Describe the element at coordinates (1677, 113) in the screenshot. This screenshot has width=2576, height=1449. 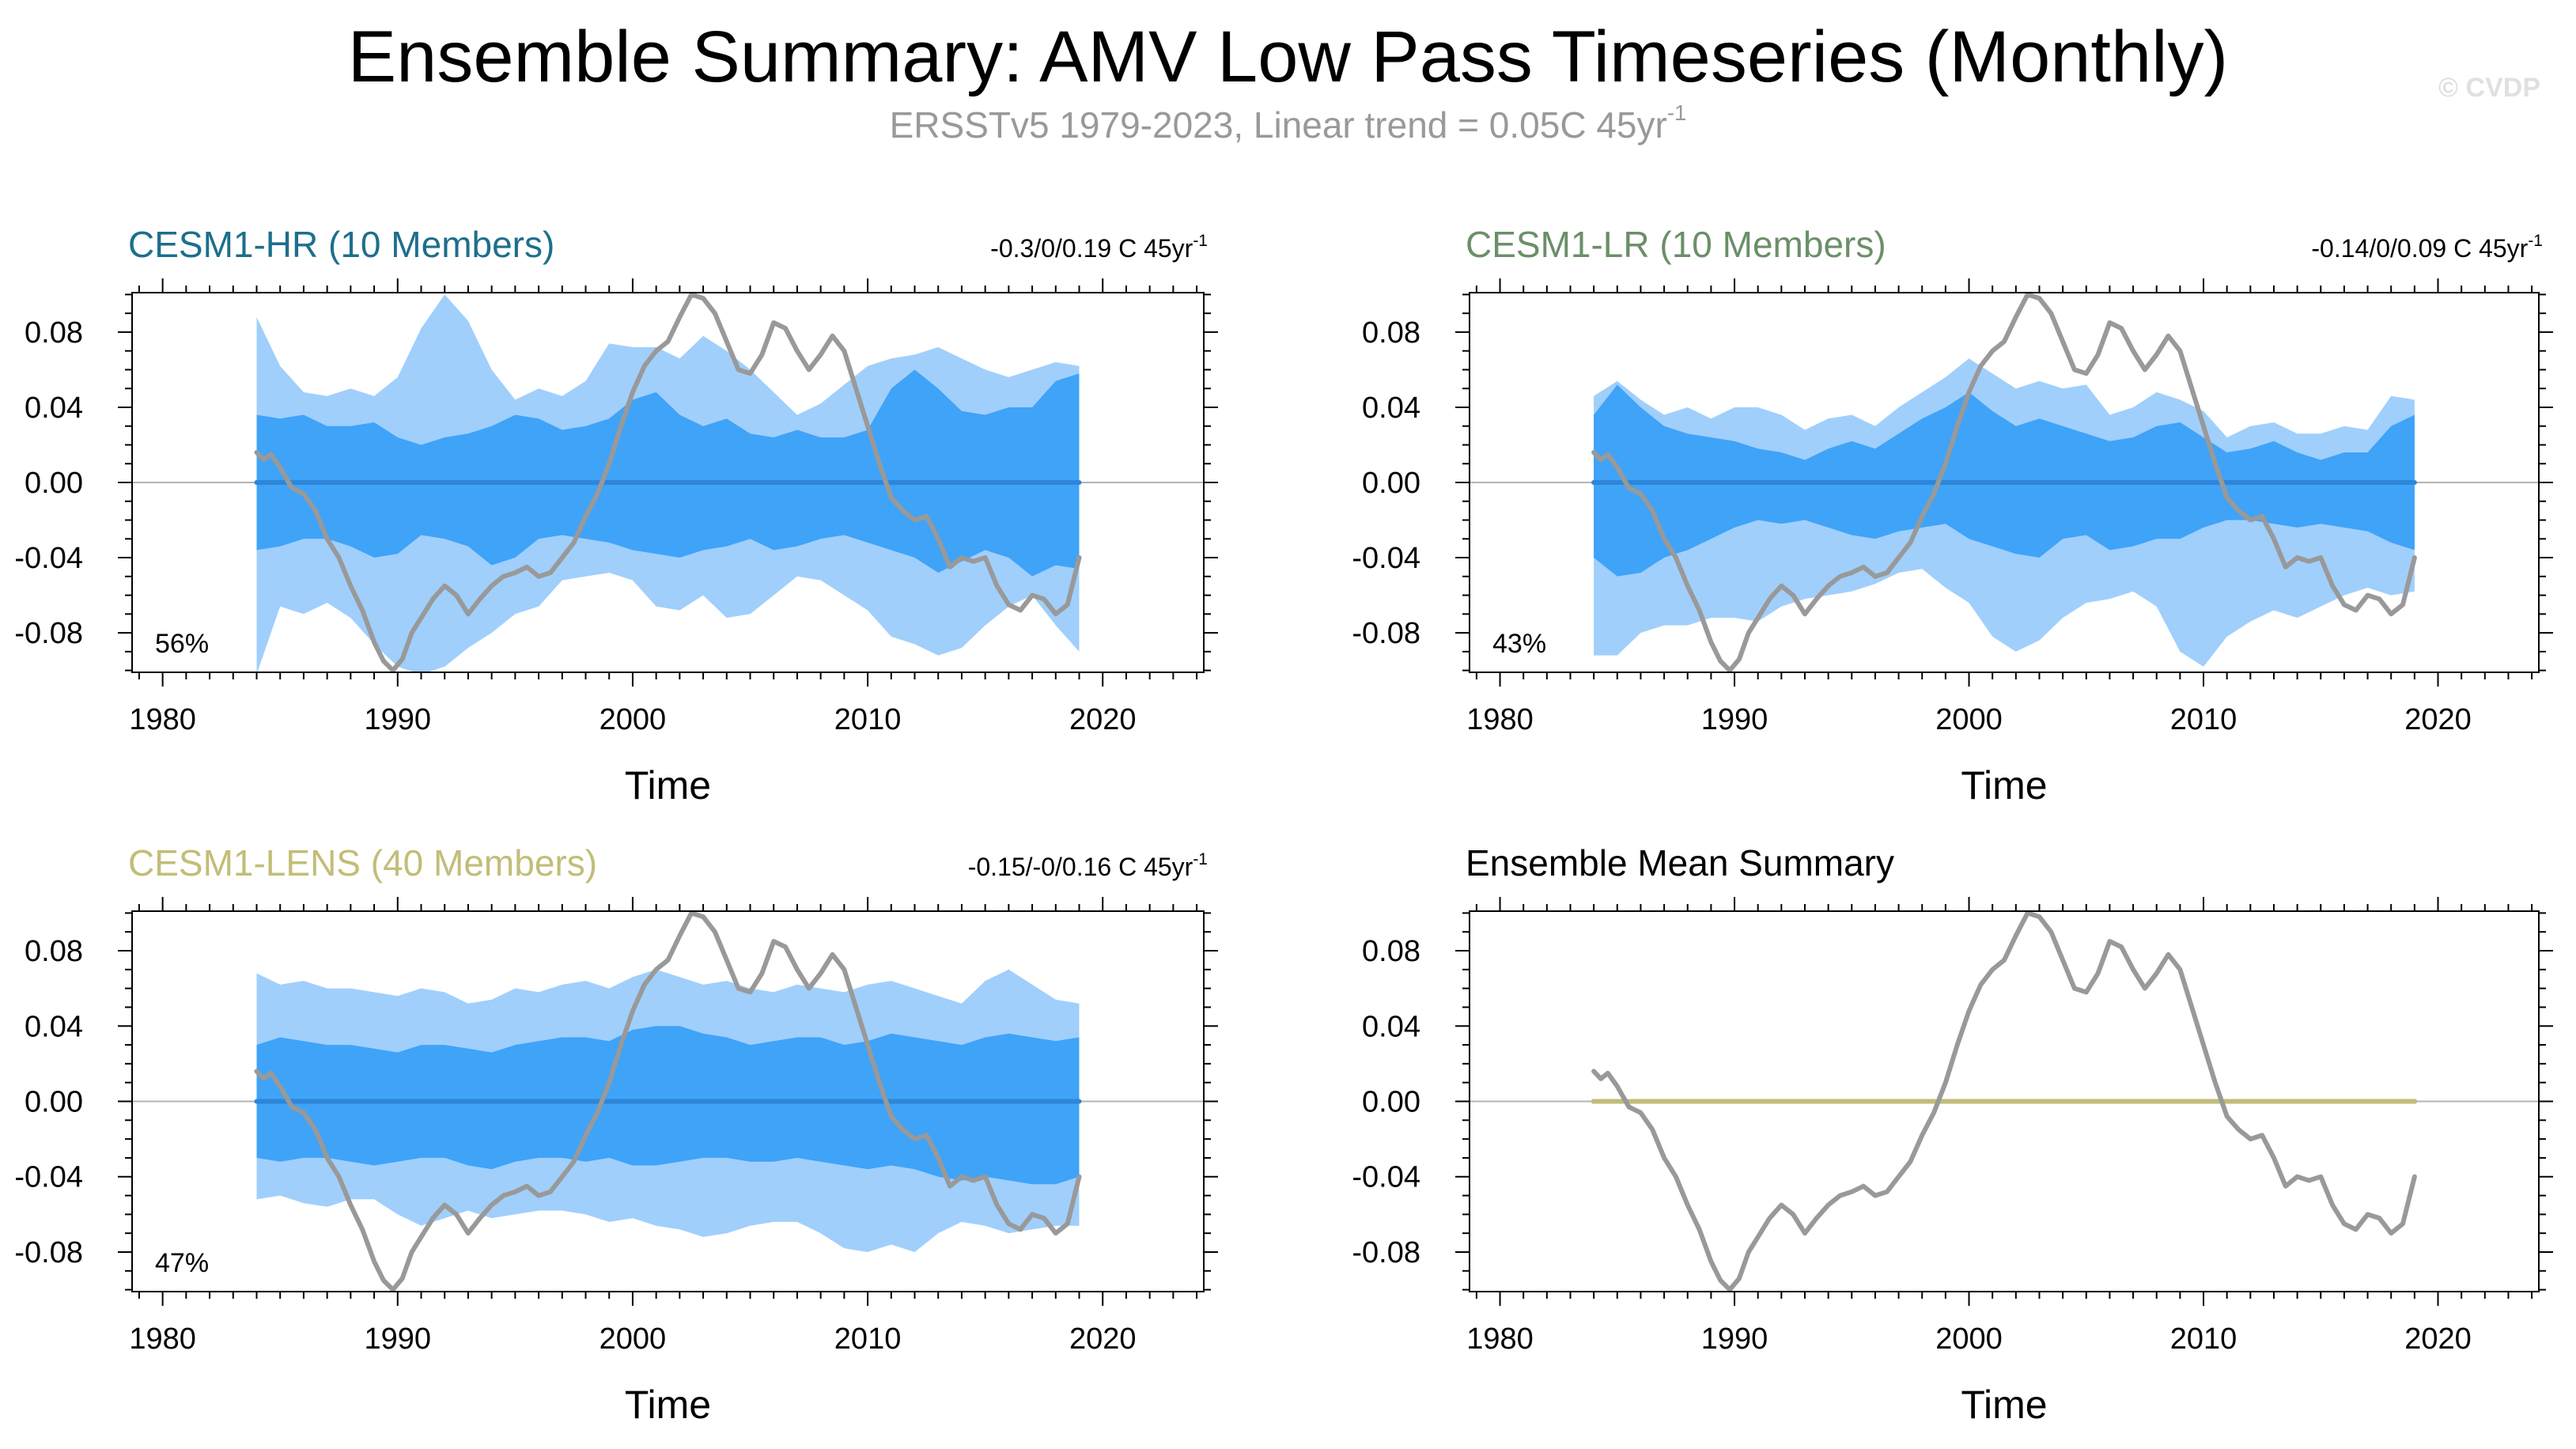
I see `subtitle-superscript: -1` at that location.